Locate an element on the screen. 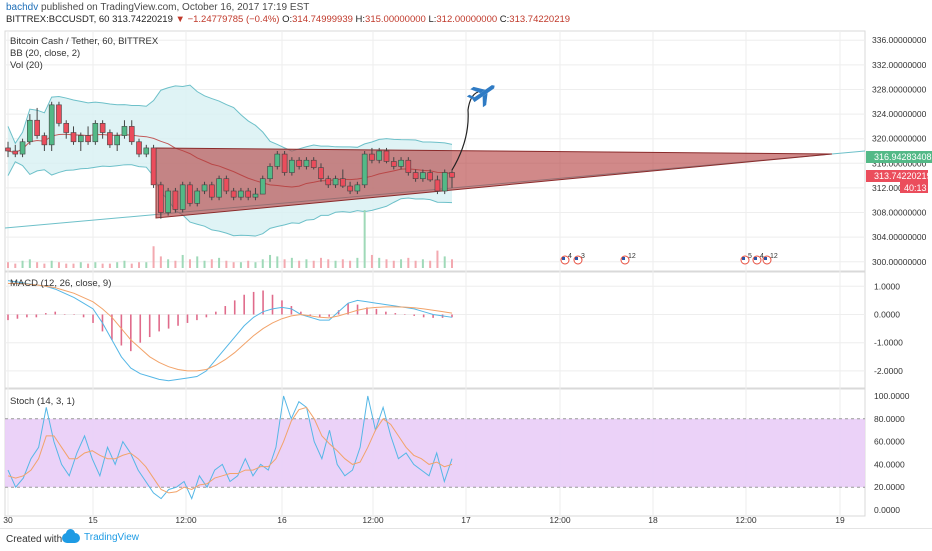  brand-text: TradingView is located at coordinates (112, 537).